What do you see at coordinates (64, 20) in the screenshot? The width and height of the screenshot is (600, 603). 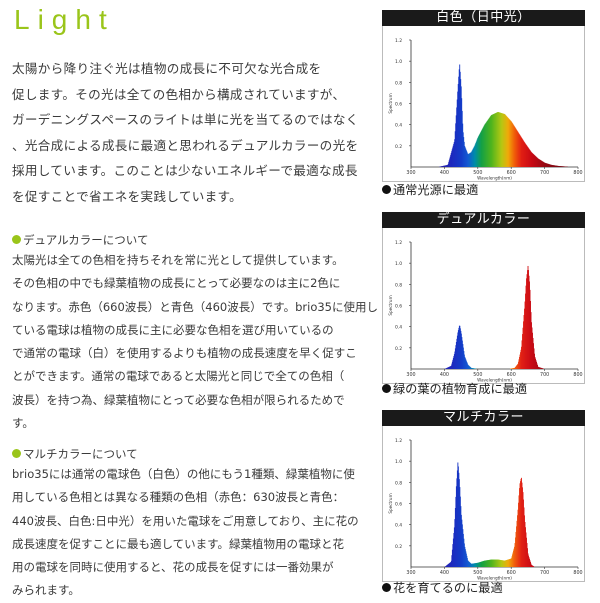 I see `page-title: Light` at bounding box center [64, 20].